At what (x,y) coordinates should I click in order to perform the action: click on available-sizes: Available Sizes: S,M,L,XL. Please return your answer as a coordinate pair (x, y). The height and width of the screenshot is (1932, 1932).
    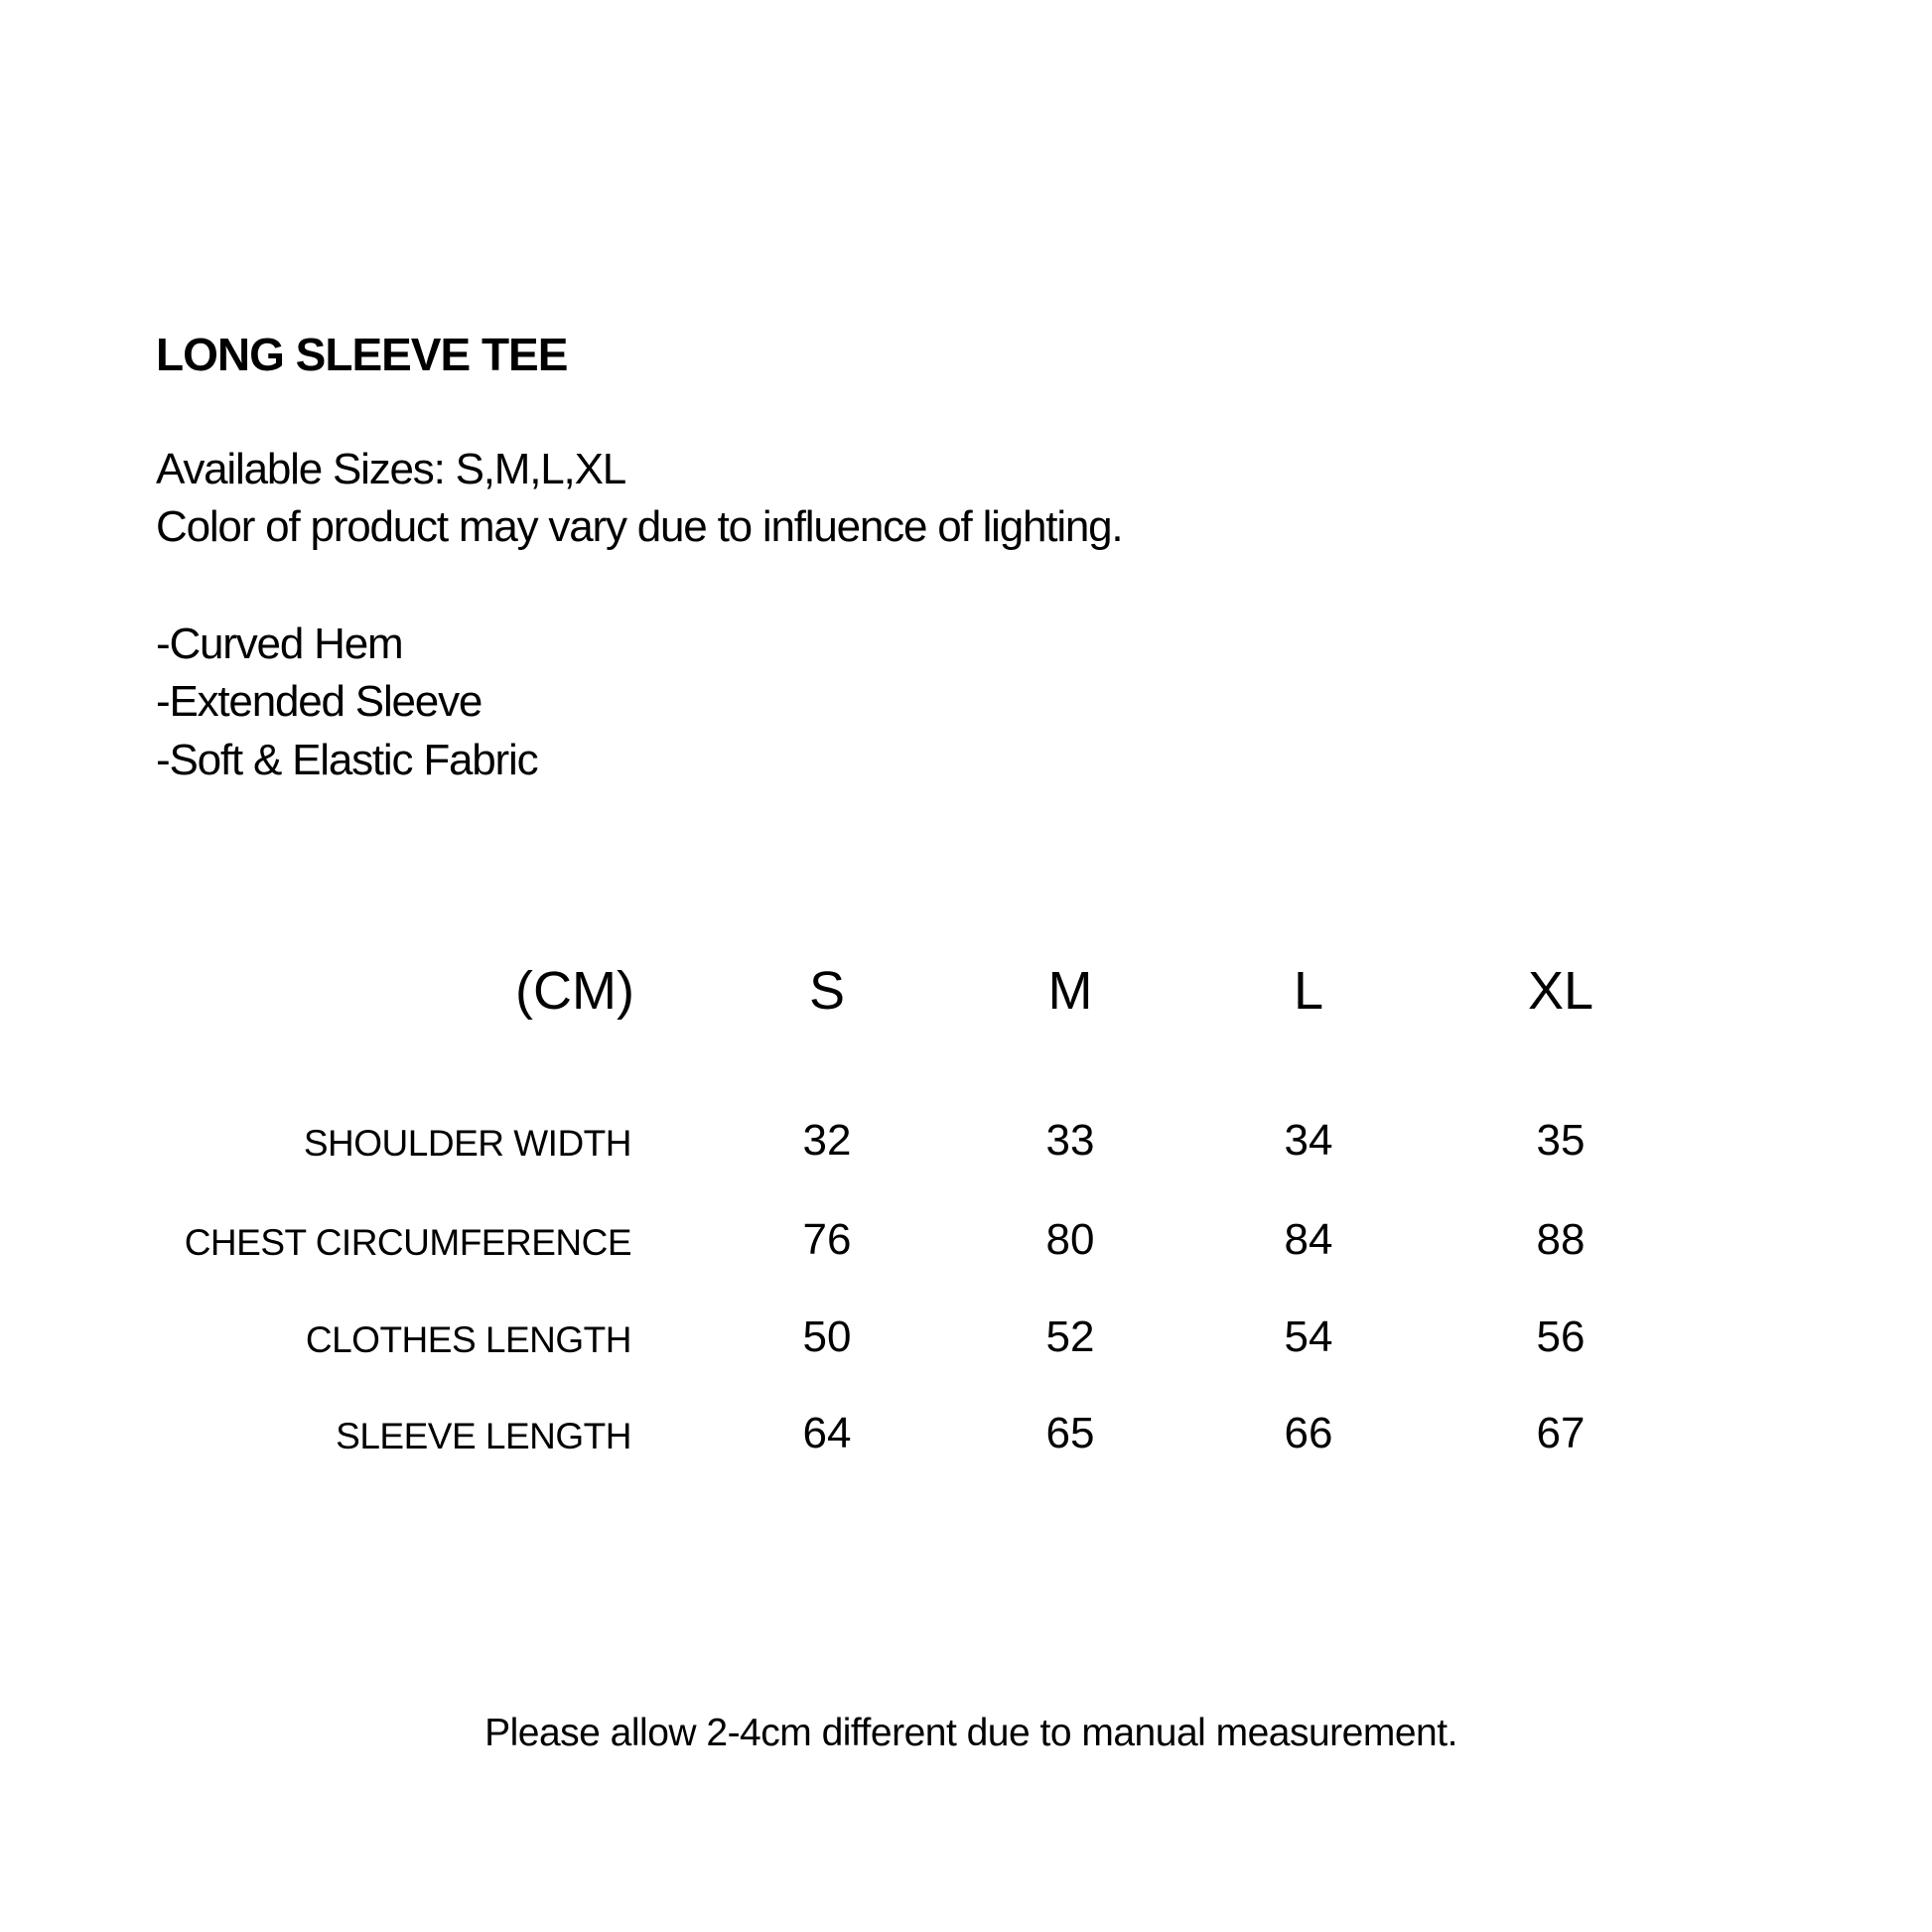
    Looking at the image, I should click on (391, 469).